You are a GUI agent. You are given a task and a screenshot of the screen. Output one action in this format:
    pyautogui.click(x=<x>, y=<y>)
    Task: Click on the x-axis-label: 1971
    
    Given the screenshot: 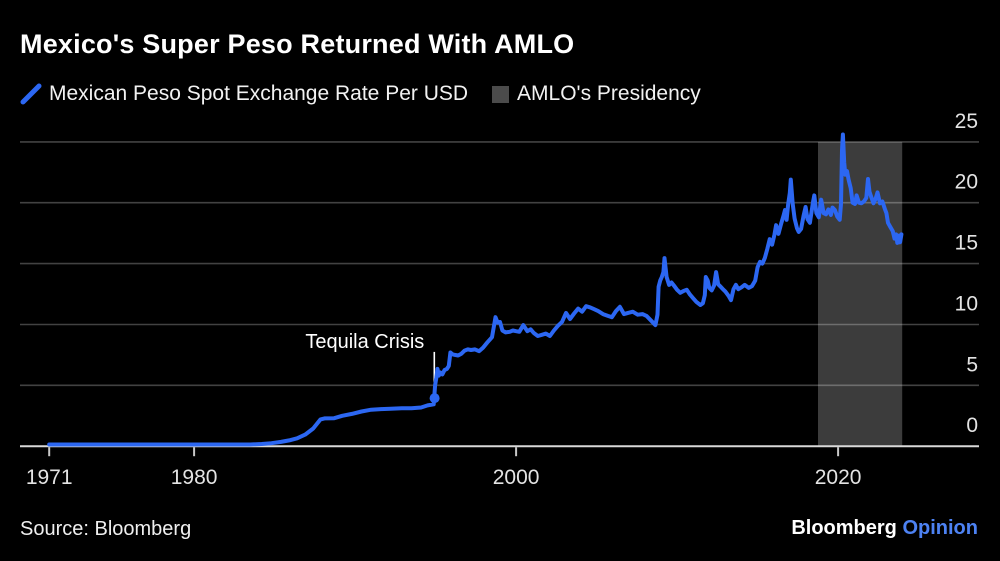 What is the action you would take?
    pyautogui.click(x=49, y=477)
    